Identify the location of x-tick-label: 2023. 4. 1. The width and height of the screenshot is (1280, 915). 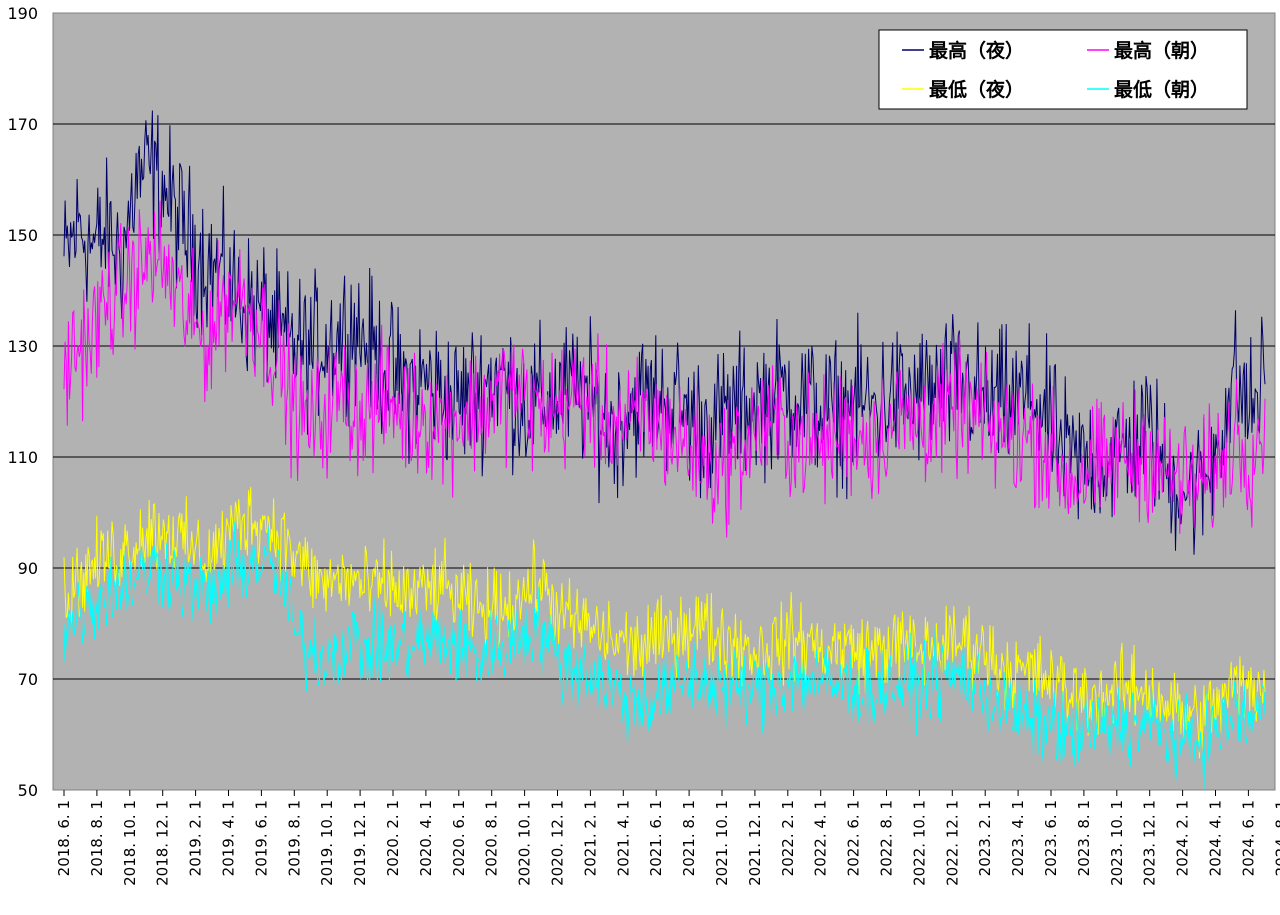
(1018, 838).